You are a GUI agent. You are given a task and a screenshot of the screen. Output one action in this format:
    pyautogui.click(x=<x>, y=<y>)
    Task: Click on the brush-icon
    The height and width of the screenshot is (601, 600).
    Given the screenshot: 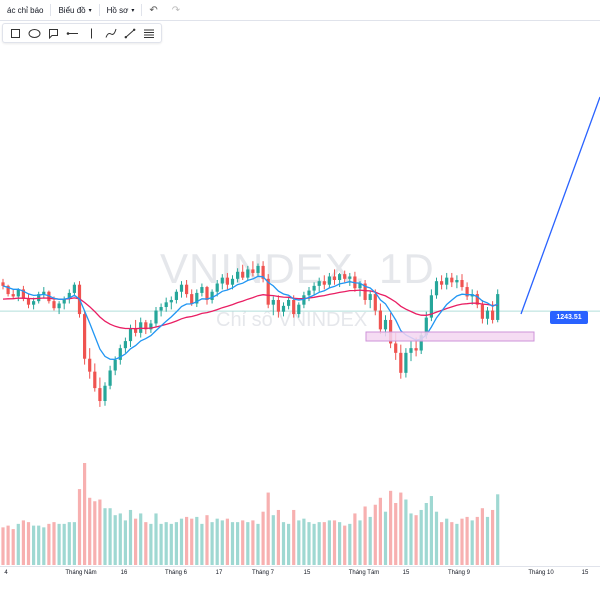 What is the action you would take?
    pyautogui.click(x=110, y=33)
    